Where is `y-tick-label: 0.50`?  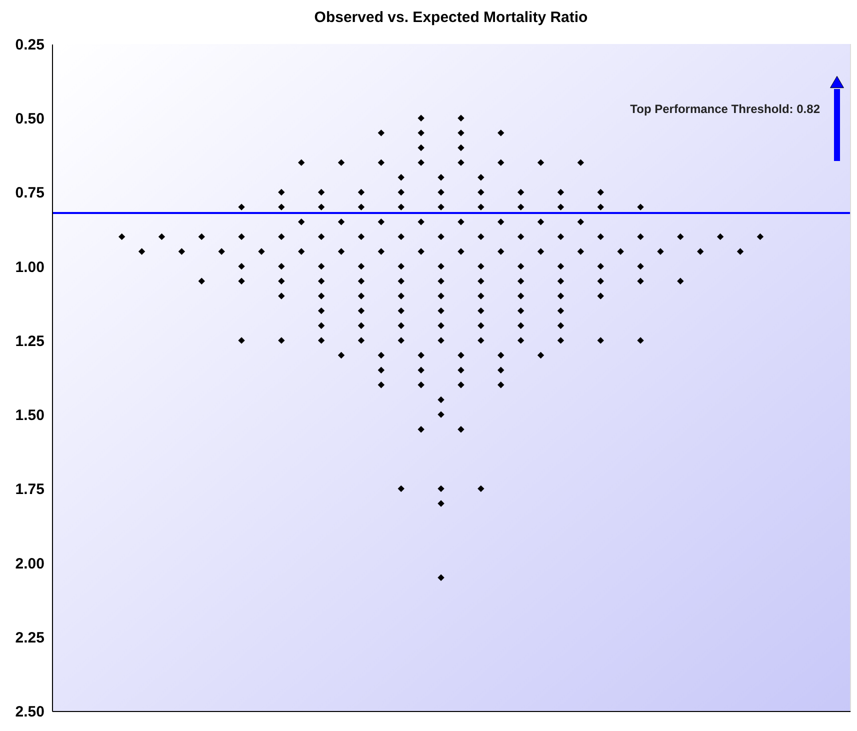 y-tick-label: 0.50 is located at coordinates (29, 119).